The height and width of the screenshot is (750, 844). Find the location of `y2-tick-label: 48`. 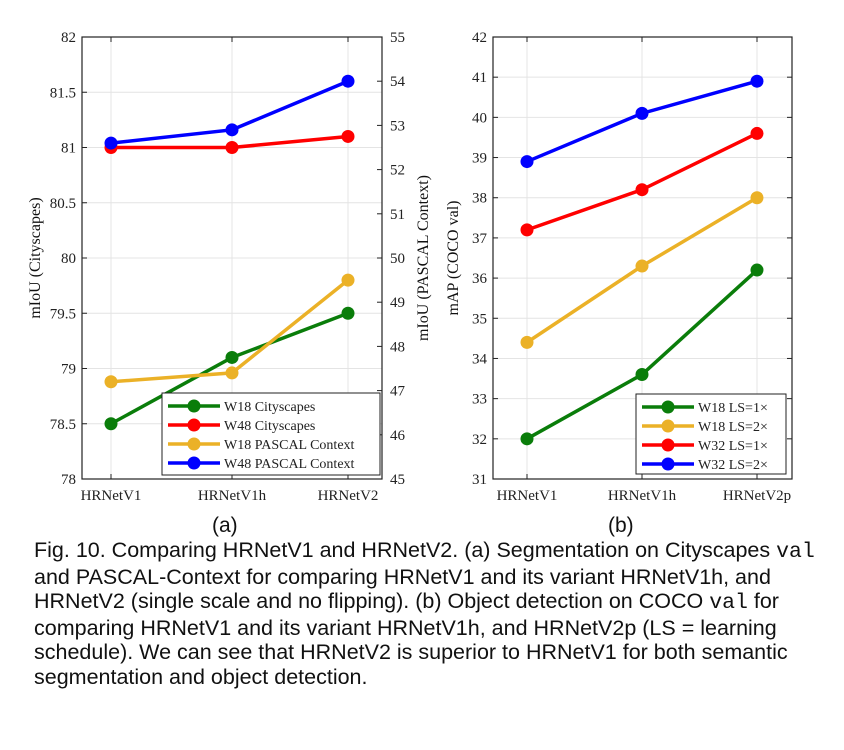

y2-tick-label: 48 is located at coordinates (397, 347).